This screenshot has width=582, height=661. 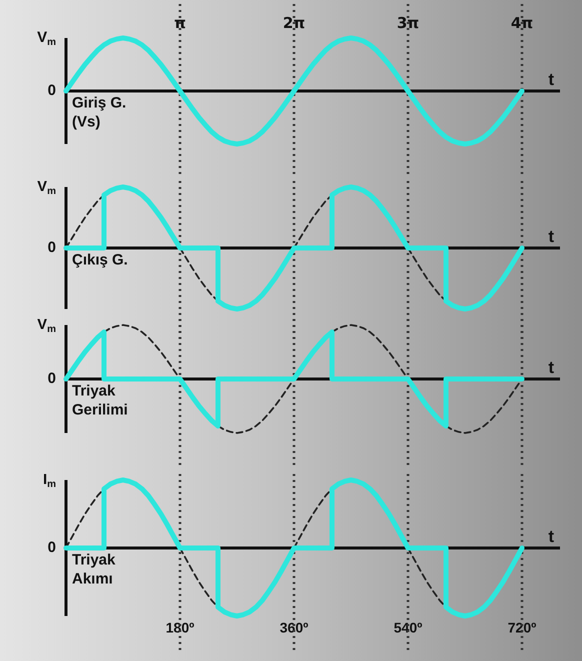 I want to click on y-axis-title: Triyak Gerilimi, so click(x=100, y=400).